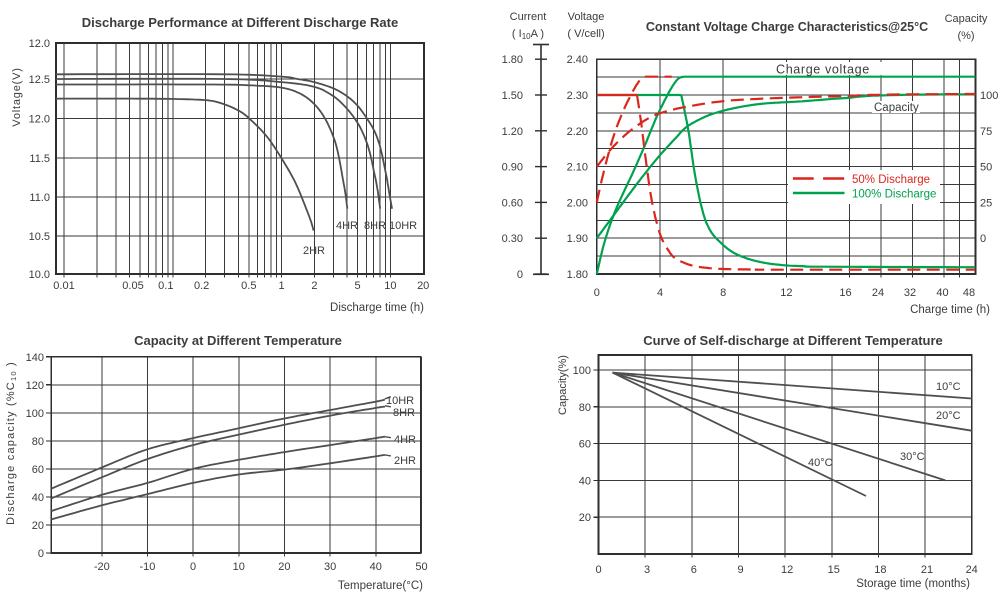 The image size is (1000, 599). I want to click on svg-text: 16, so click(845, 293).